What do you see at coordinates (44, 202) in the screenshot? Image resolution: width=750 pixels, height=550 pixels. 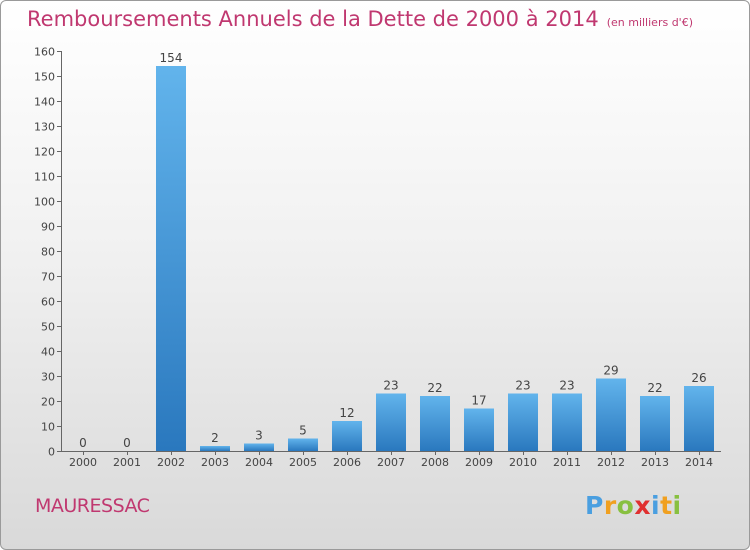 I see `y-tick-label: 100` at bounding box center [44, 202].